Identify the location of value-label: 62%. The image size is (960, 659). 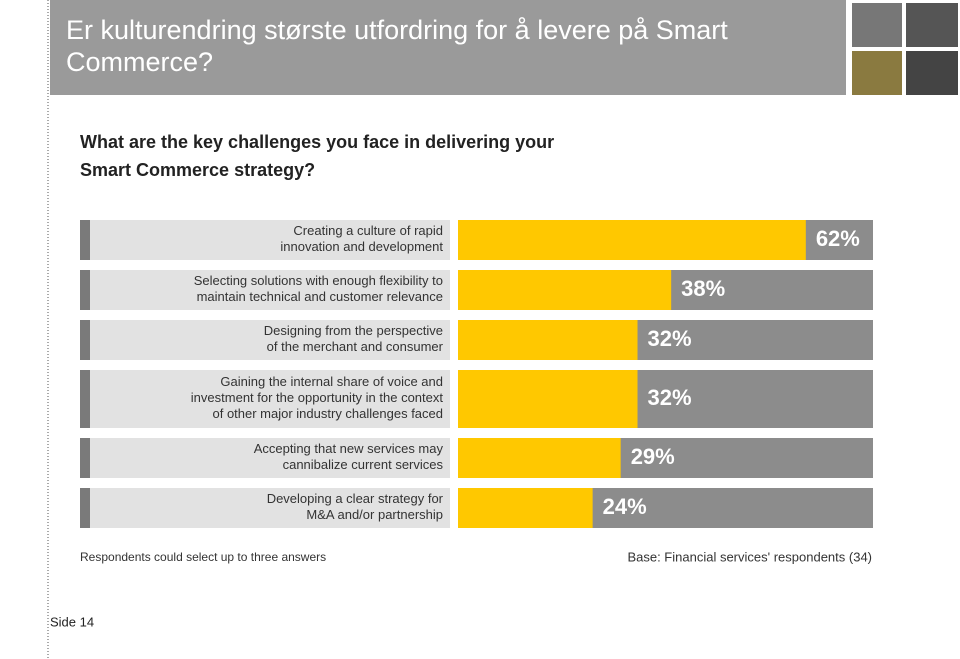
(838, 238).